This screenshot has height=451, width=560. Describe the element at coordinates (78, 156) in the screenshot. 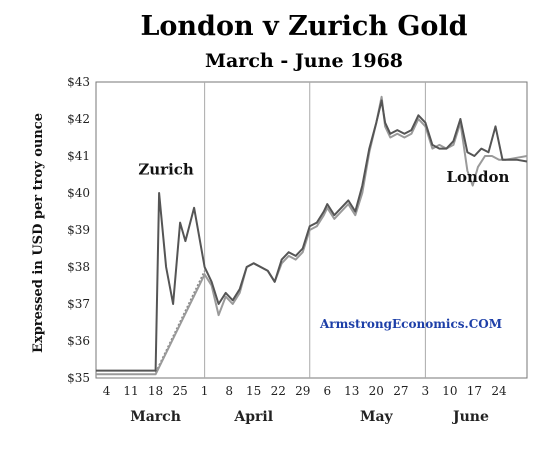

I see `y-tick-label: $41` at that location.